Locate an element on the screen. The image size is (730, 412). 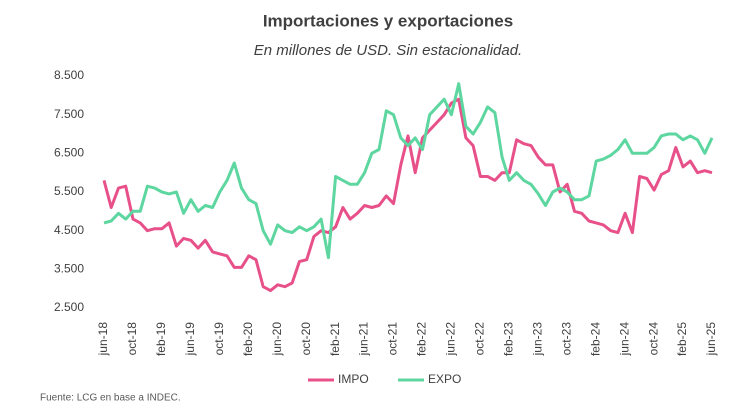
x-tick-label: oct-19 is located at coordinates (219, 339).